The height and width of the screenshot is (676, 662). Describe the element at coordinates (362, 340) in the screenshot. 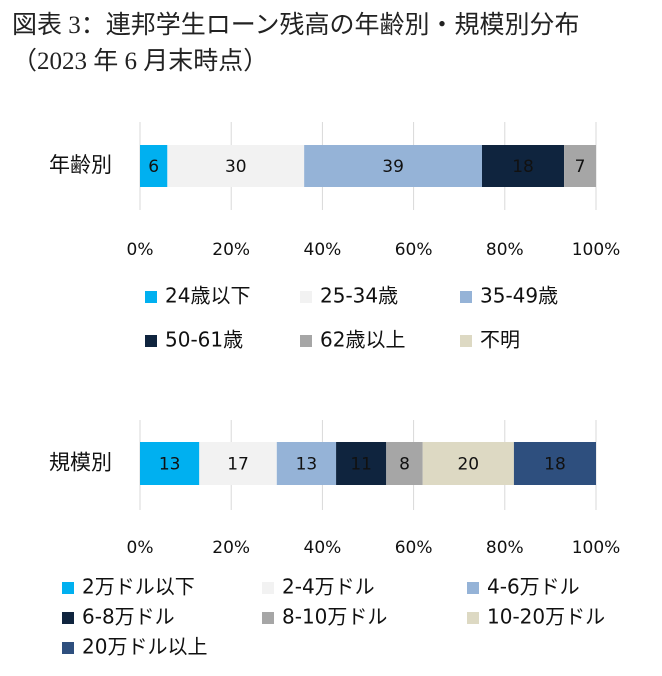

I see `legend-label: 62歳以上` at that location.